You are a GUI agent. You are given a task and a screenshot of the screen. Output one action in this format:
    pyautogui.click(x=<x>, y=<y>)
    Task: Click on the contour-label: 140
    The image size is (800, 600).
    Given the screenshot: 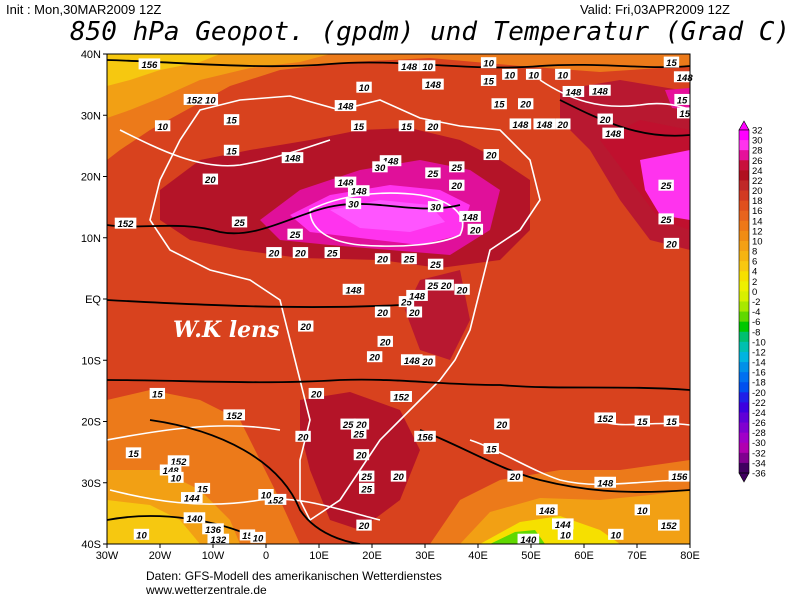 What is the action you would take?
    pyautogui.click(x=528, y=539)
    